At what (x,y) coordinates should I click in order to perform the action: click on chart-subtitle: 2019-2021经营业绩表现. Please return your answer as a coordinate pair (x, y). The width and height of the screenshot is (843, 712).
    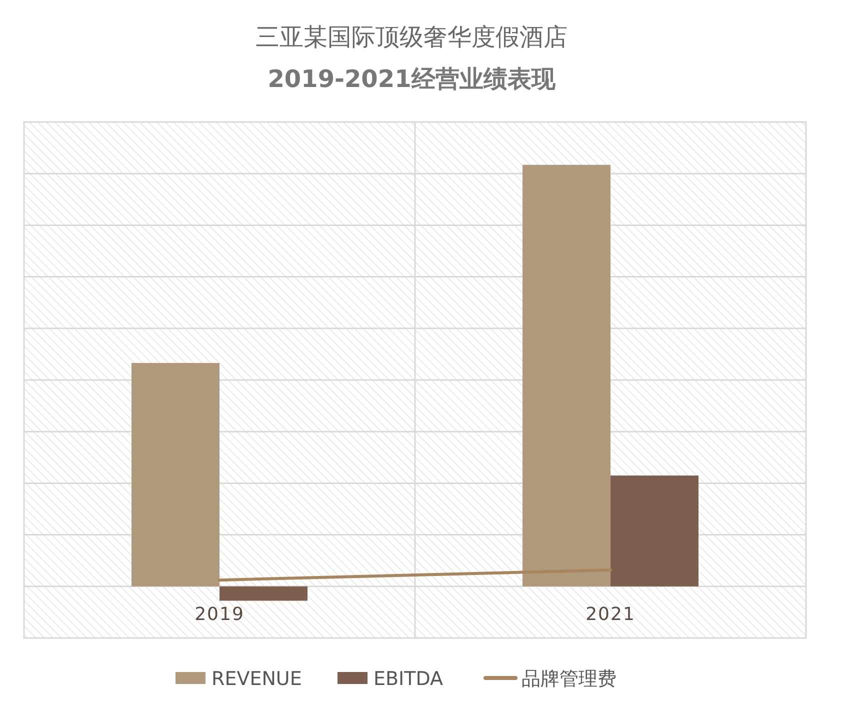
    Looking at the image, I should click on (412, 79).